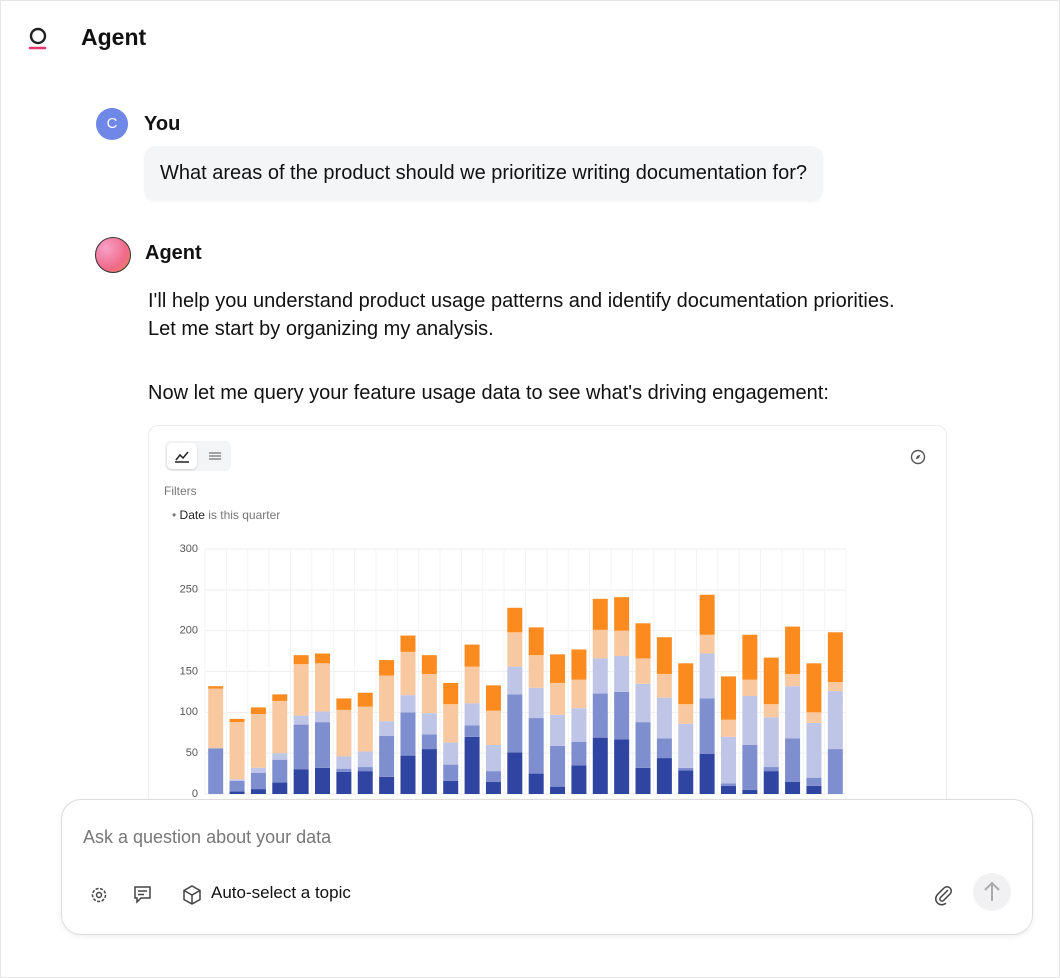  Describe the element at coordinates (192, 895) in the screenshot. I see `topic-icon` at that location.